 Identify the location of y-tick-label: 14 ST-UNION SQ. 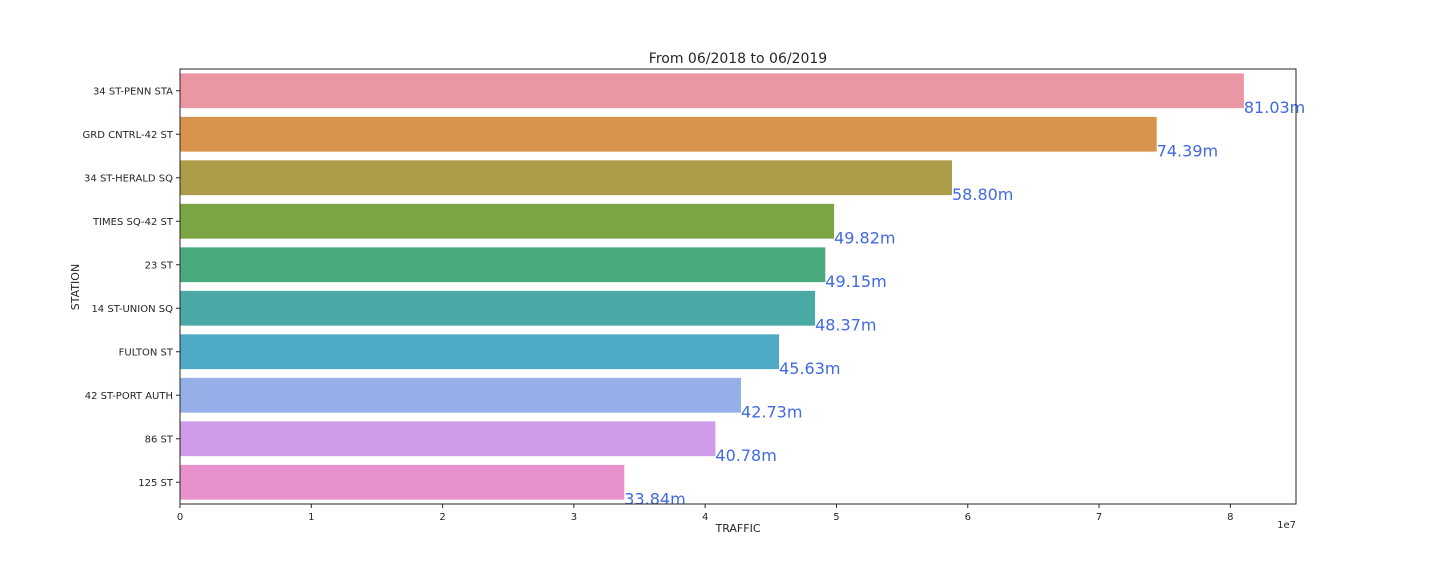
(132, 309).